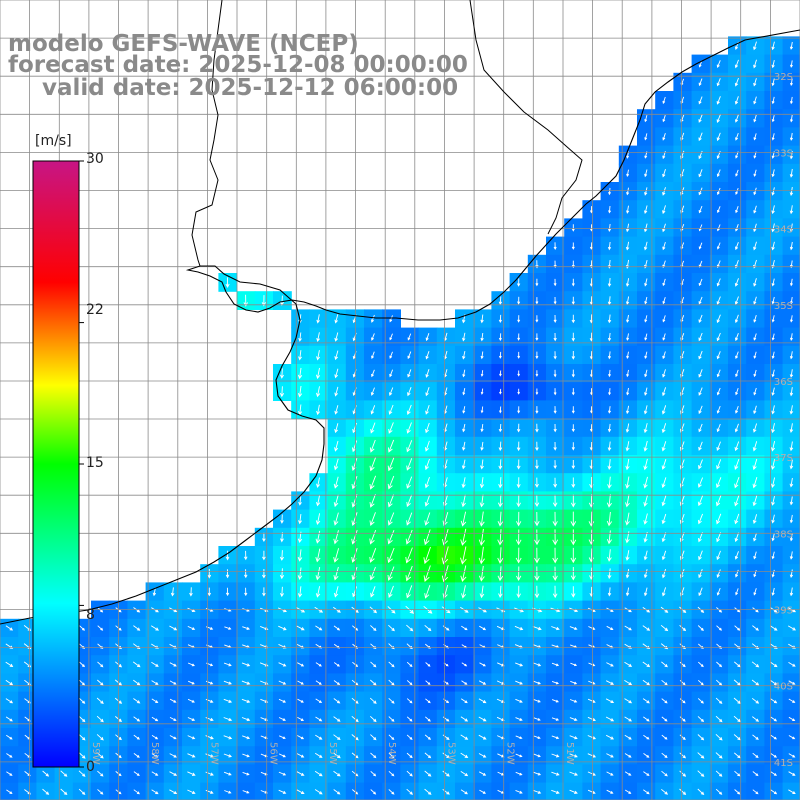 This screenshot has height=800, width=800. What do you see at coordinates (238, 65) in the screenshot?
I see `title-forecast-date: forecast date: 2025-12-08 00:00:00` at bounding box center [238, 65].